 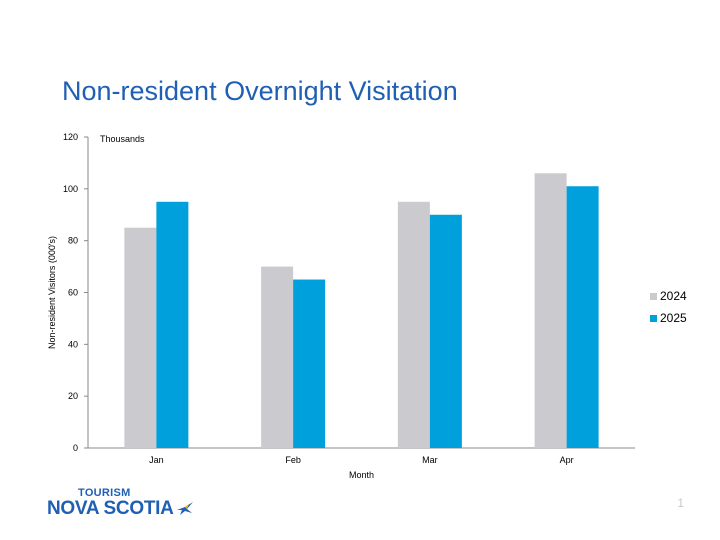 I want to click on legend-item-2025: 2025, so click(x=668, y=318).